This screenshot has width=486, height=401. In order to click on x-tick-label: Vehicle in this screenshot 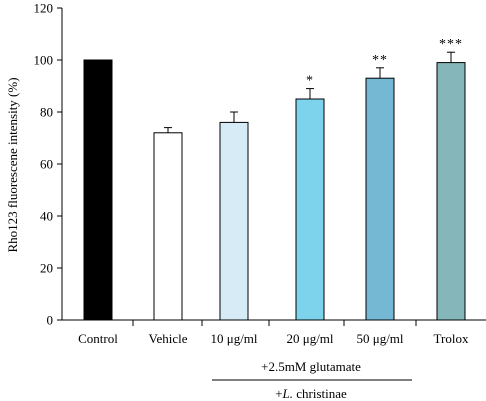, I will do `click(168, 338)`.